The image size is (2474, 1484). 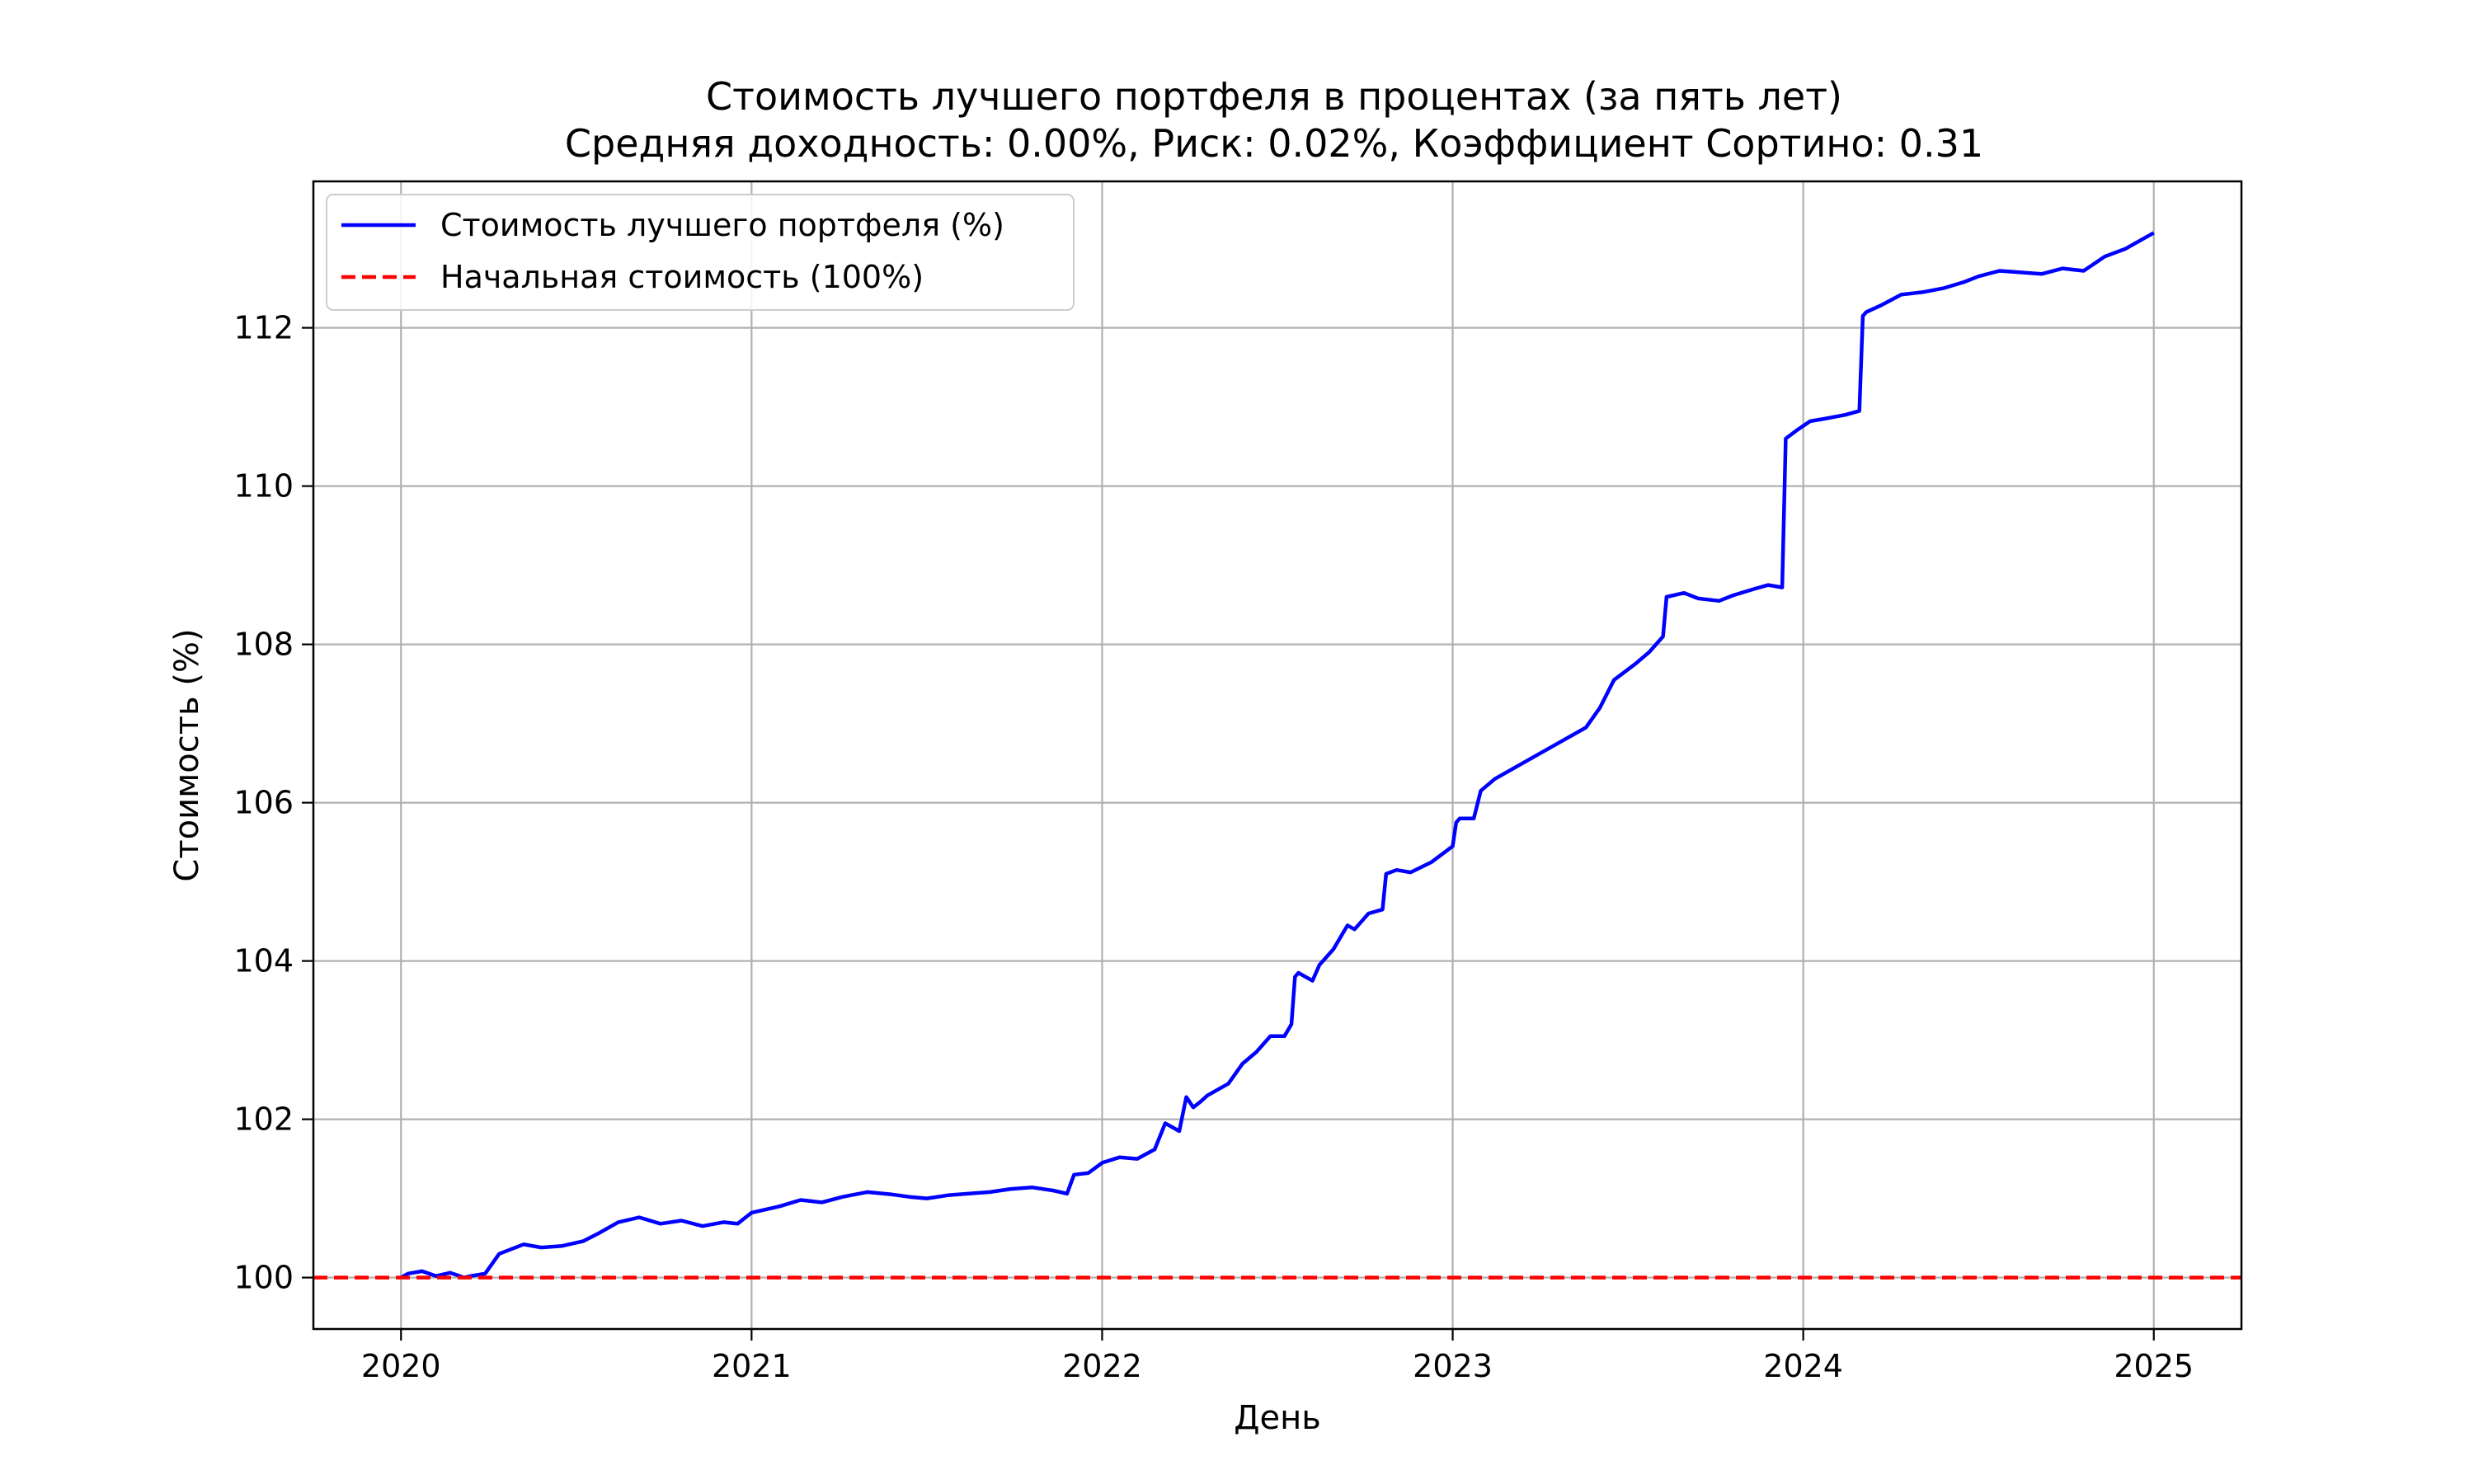 I want to click on x-tick-label: 2025, so click(x=2154, y=1366).